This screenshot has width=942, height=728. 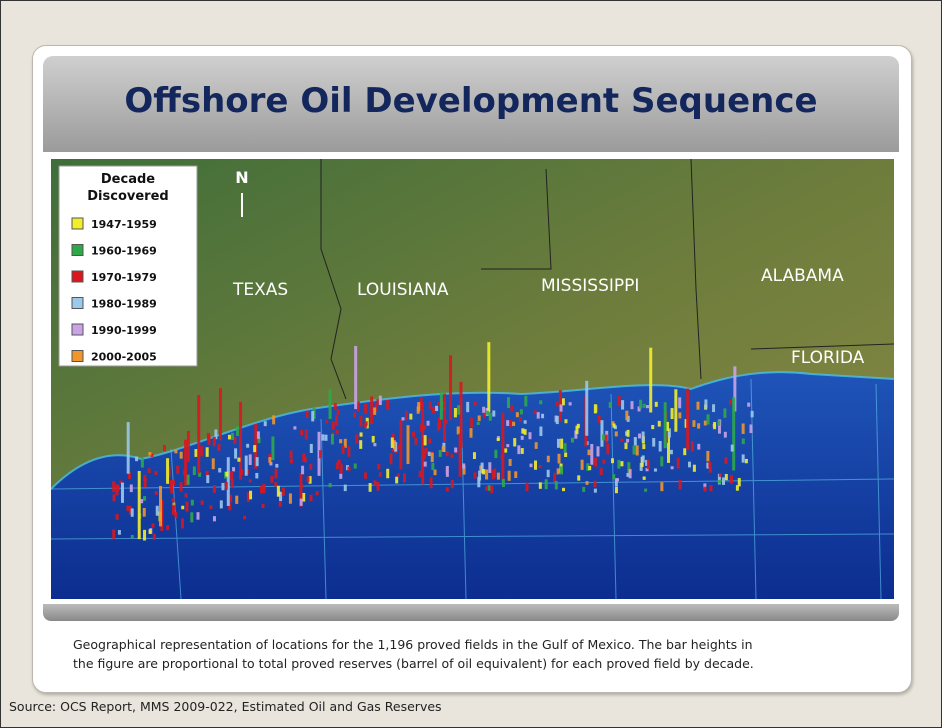 I want to click on legend-label: 1960-1969, so click(x=124, y=251).